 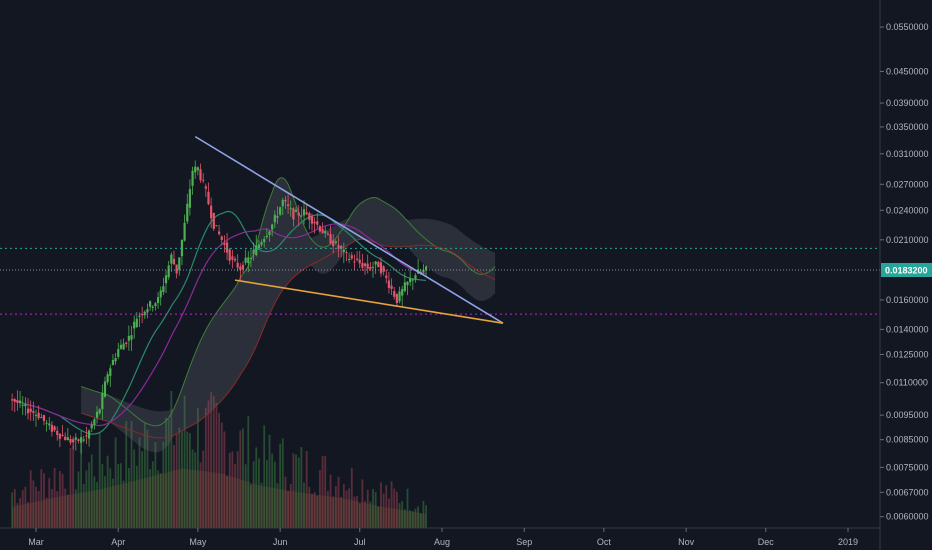 I want to click on trendlines, so click(x=349, y=229).